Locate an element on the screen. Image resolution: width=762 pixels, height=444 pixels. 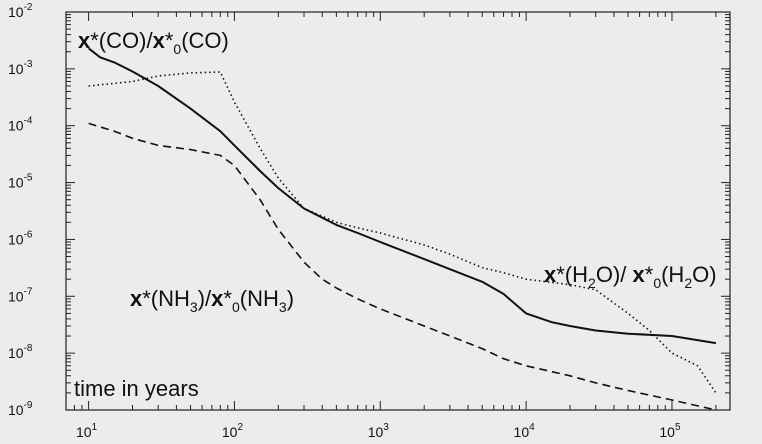
x-tick-label: 10⁴ is located at coordinates (525, 431).